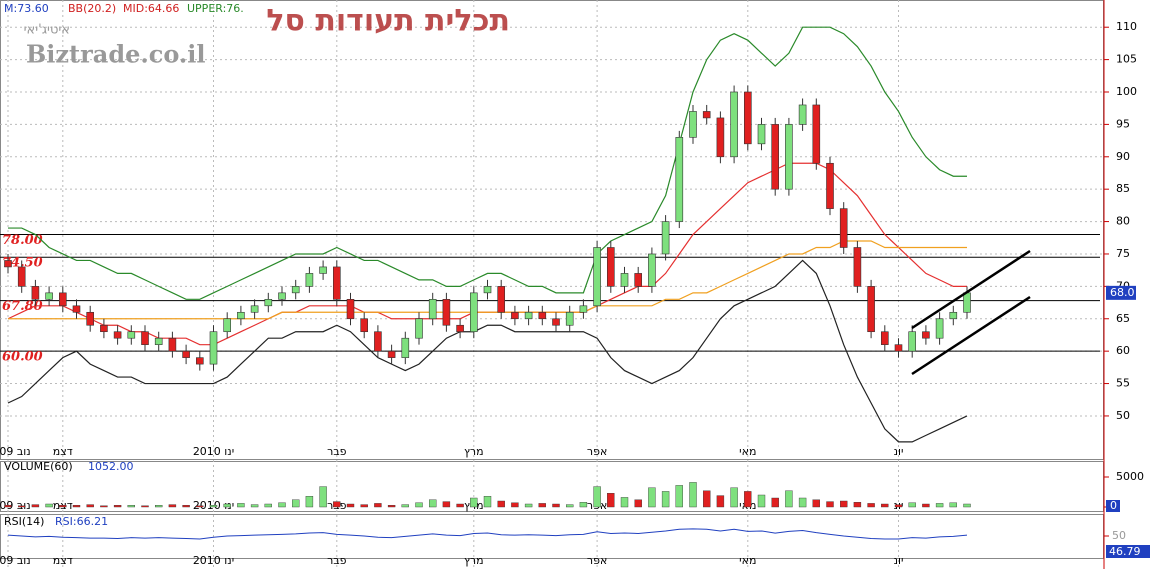 This screenshot has height=569, width=1155. Describe the element at coordinates (151, 8) in the screenshot. I see `indicator-mid: MID:64.66` at that location.